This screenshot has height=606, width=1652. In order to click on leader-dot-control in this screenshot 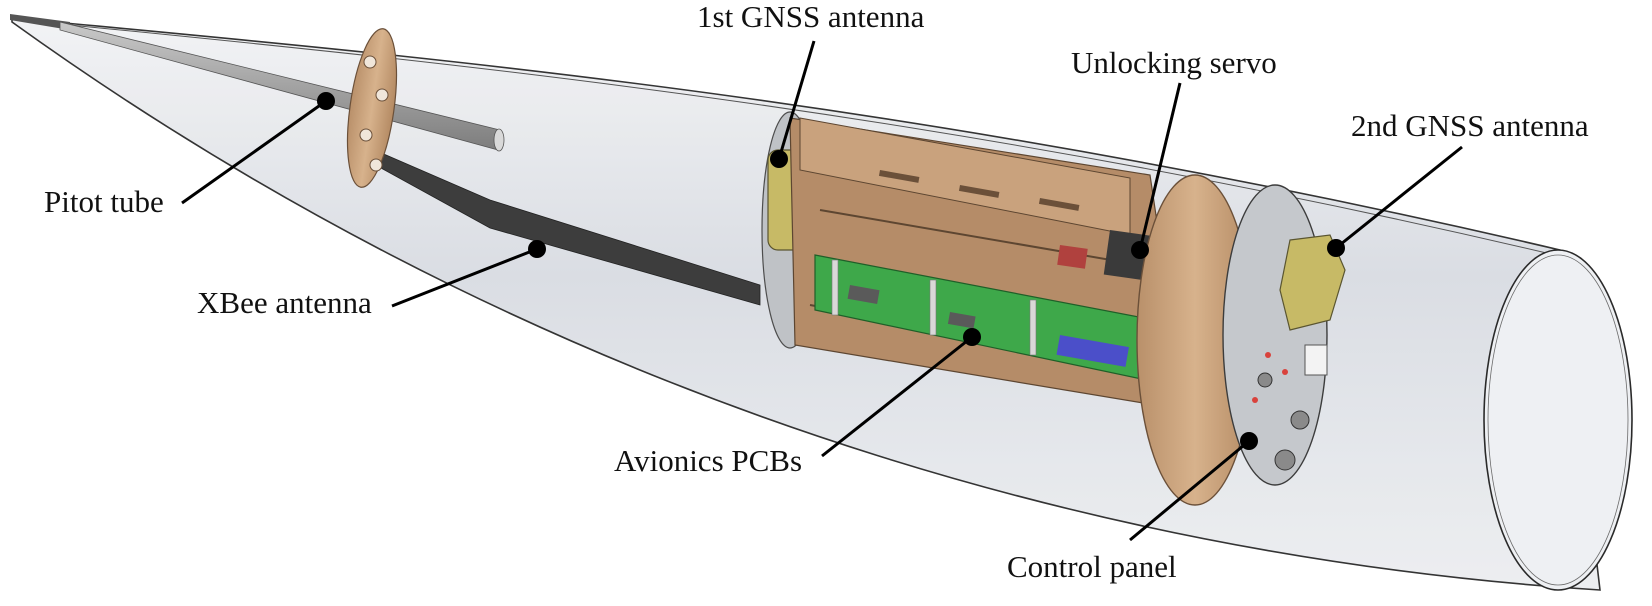, I will do `click(1249, 441)`.